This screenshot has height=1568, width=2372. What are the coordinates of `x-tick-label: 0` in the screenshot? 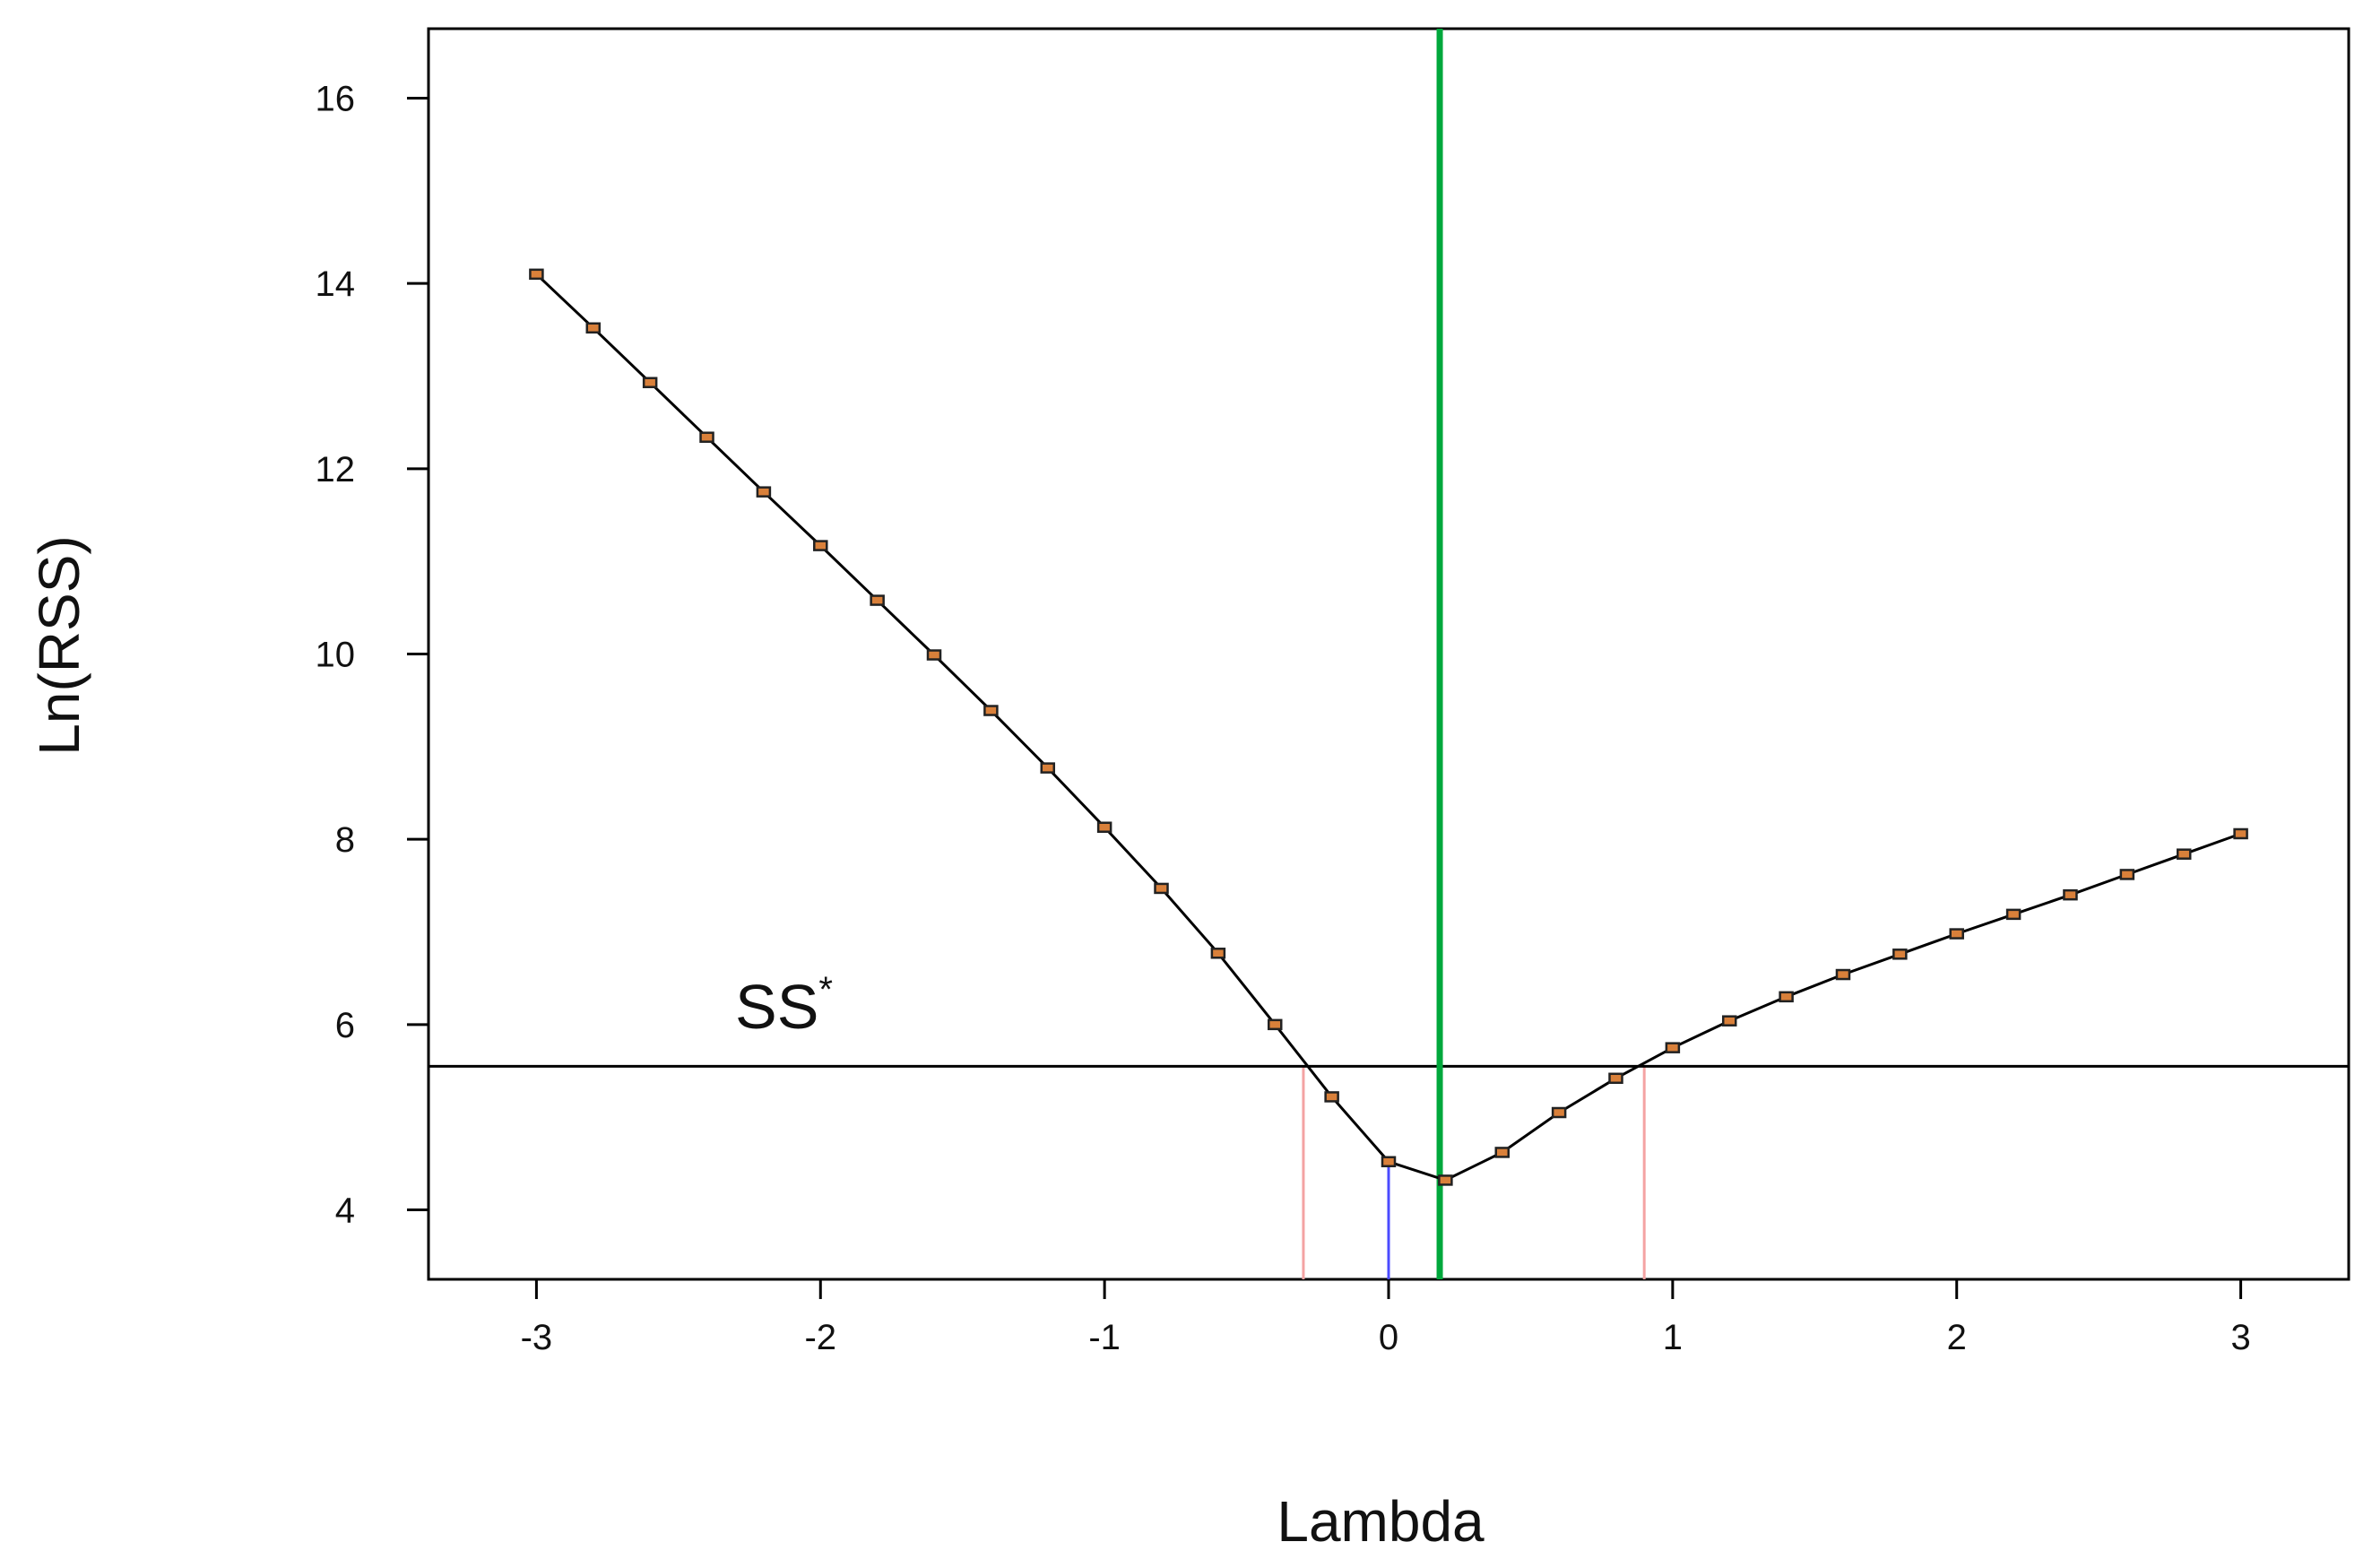 It's located at (1388, 1337).